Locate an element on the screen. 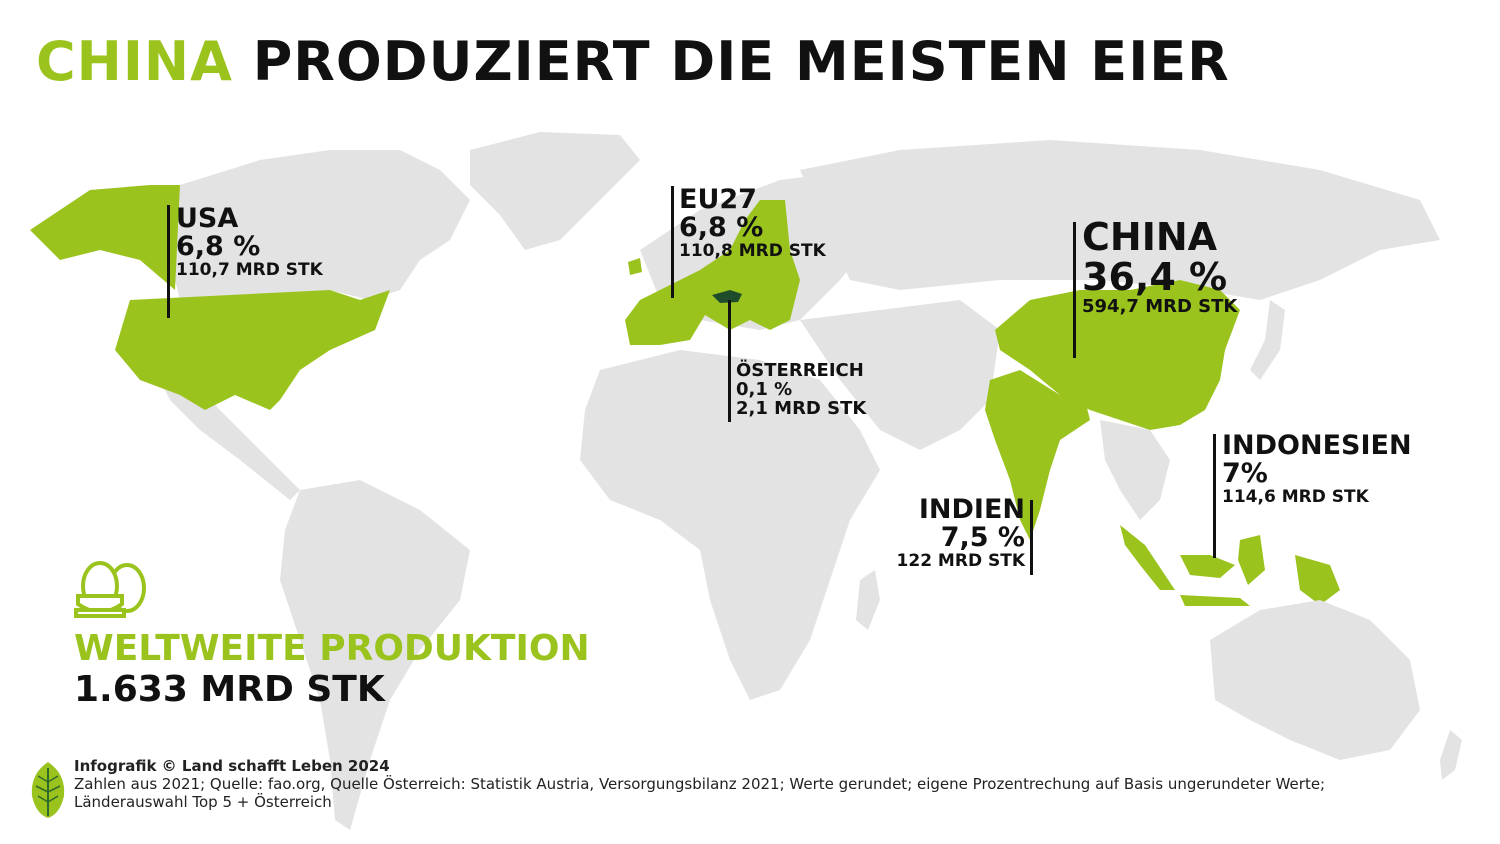  page-title: CHINA PRODUZIERT DIE MEISTEN EIER is located at coordinates (633, 61).